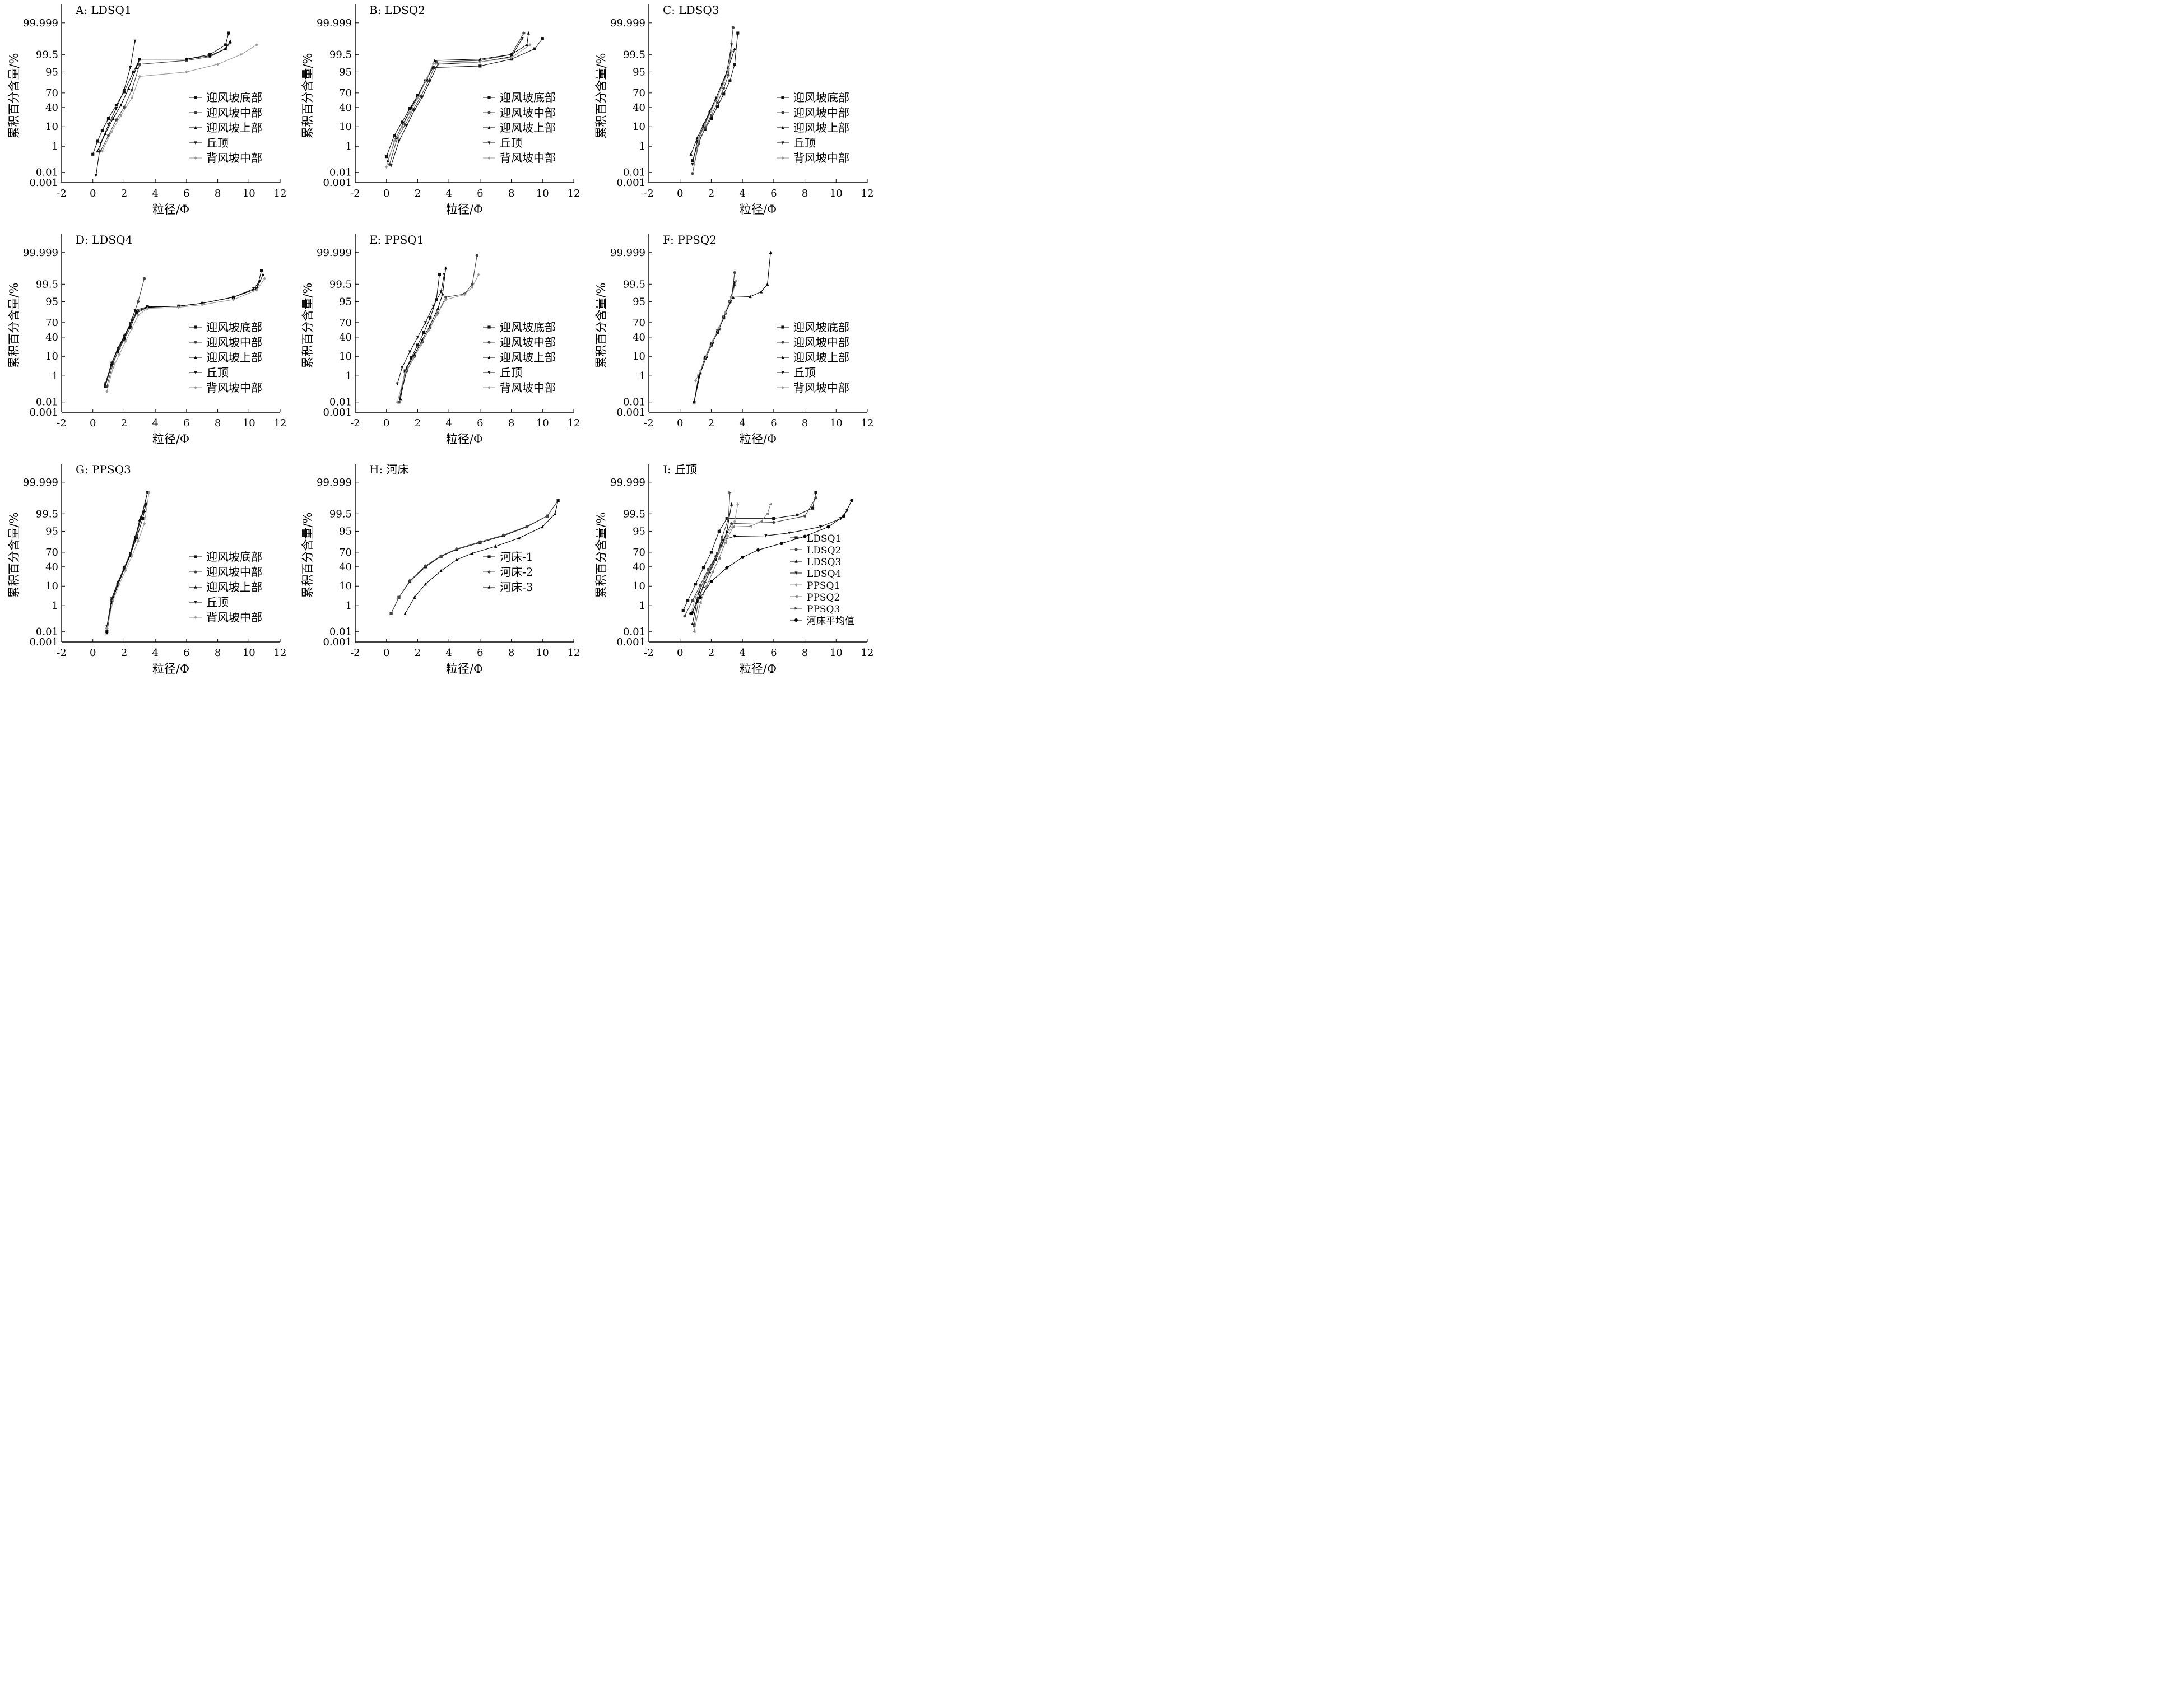 Image resolution: width=2184 pixels, height=1685 pixels. I want to click on y-tick-label: 70, so click(51, 553).